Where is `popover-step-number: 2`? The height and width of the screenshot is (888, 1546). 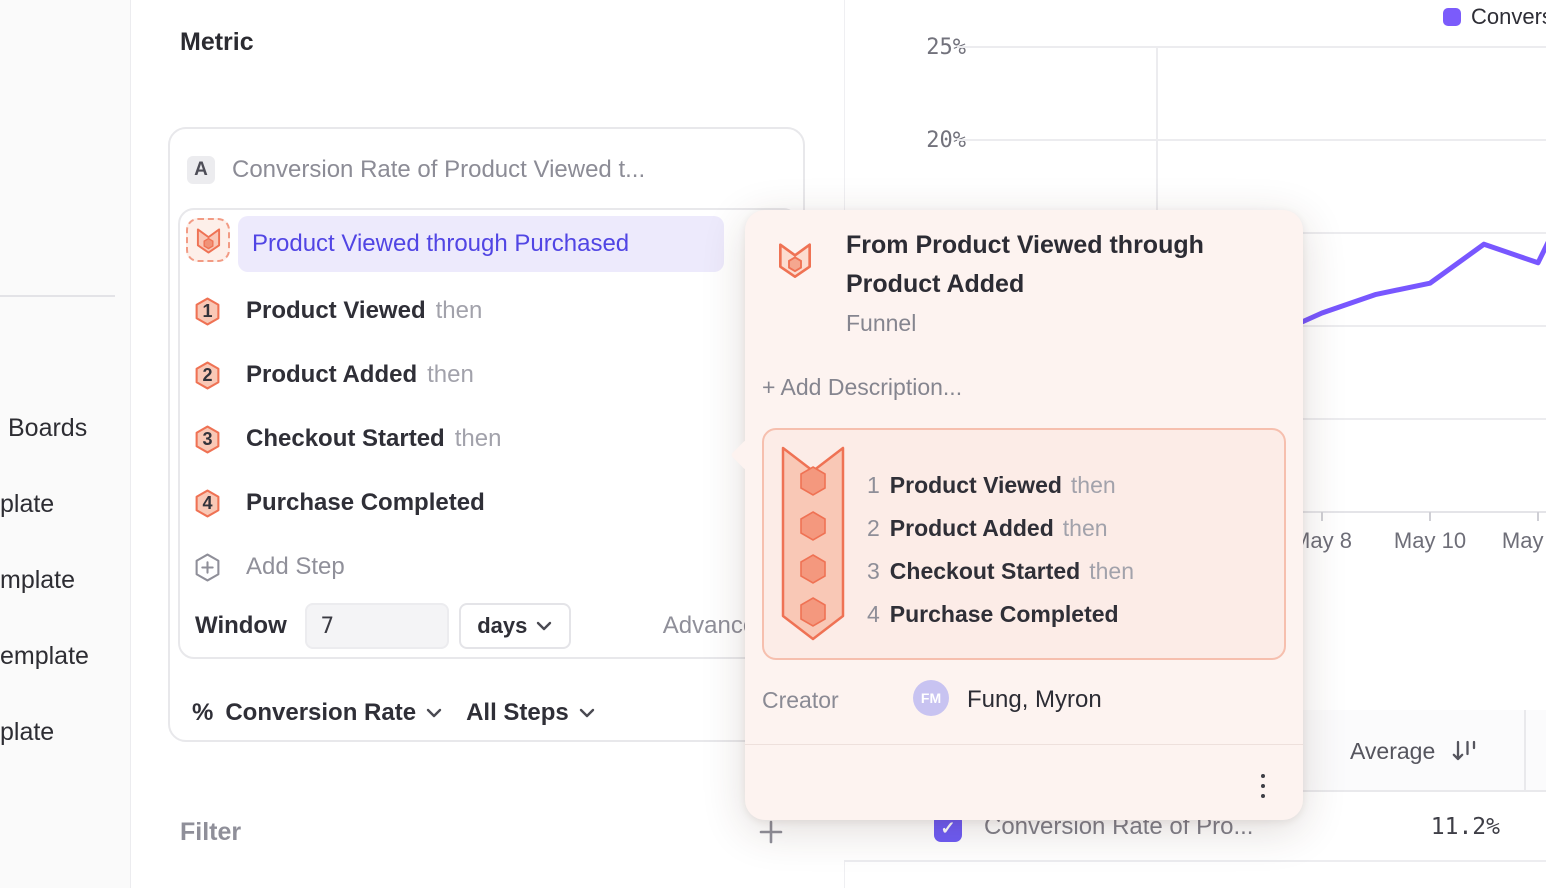
popover-step-number: 2 is located at coordinates (873, 527).